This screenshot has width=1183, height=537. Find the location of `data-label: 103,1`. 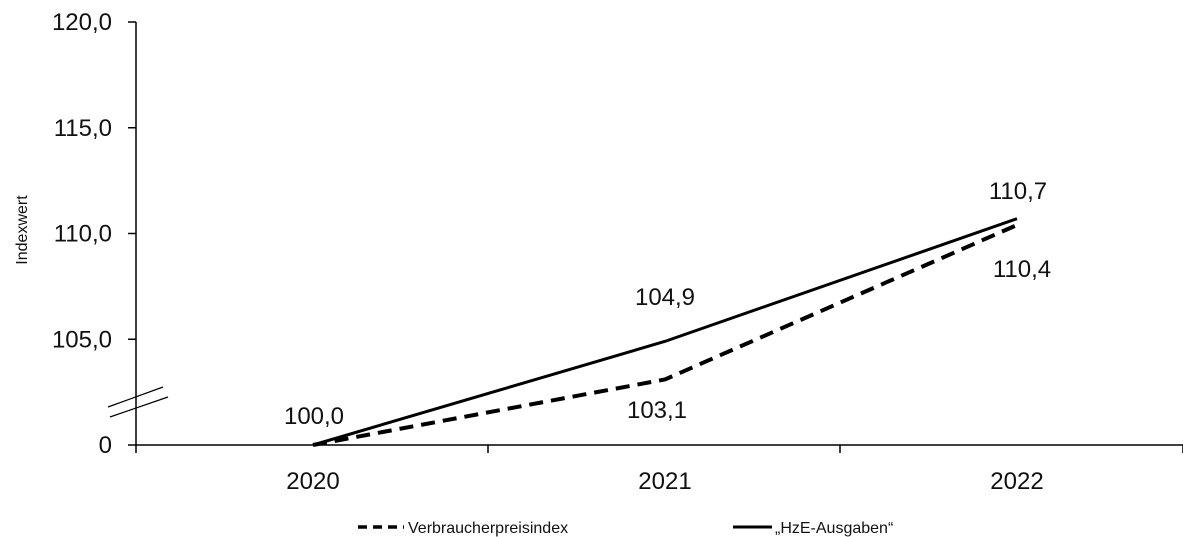

data-label: 103,1 is located at coordinates (657, 410).